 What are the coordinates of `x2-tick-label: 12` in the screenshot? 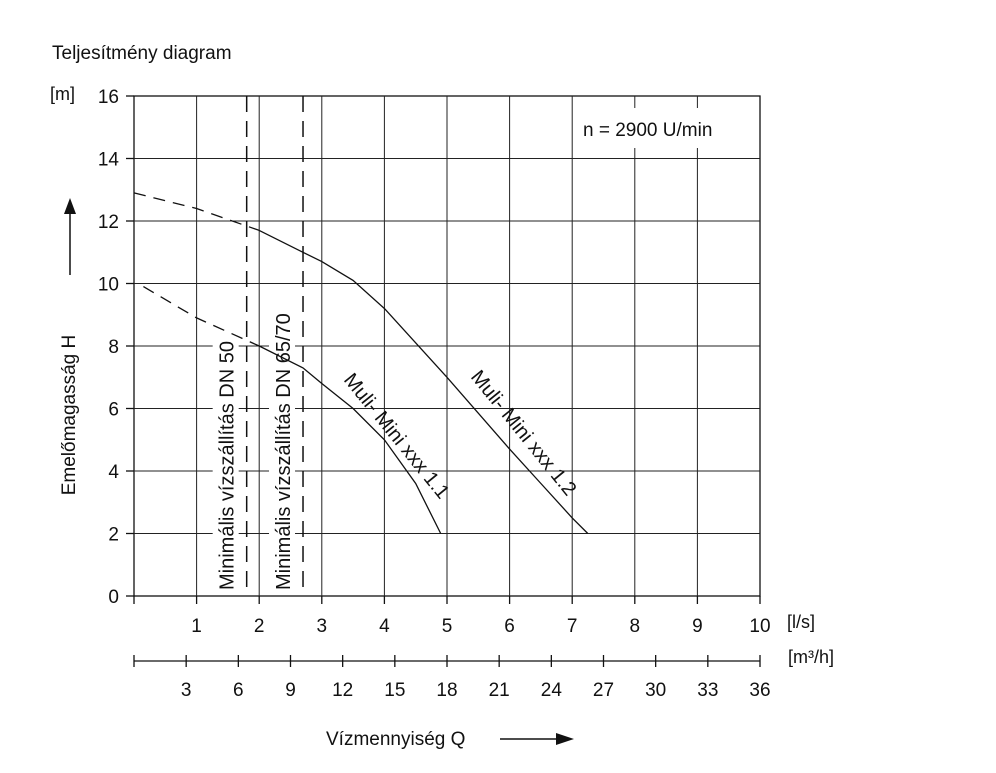 It's located at (342, 690).